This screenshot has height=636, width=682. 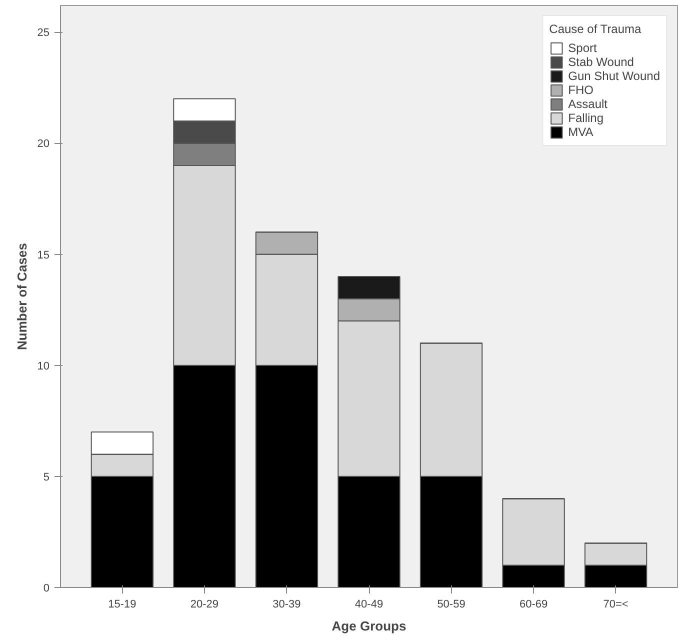 What do you see at coordinates (586, 118) in the screenshot?
I see `legend-label: Falling` at bounding box center [586, 118].